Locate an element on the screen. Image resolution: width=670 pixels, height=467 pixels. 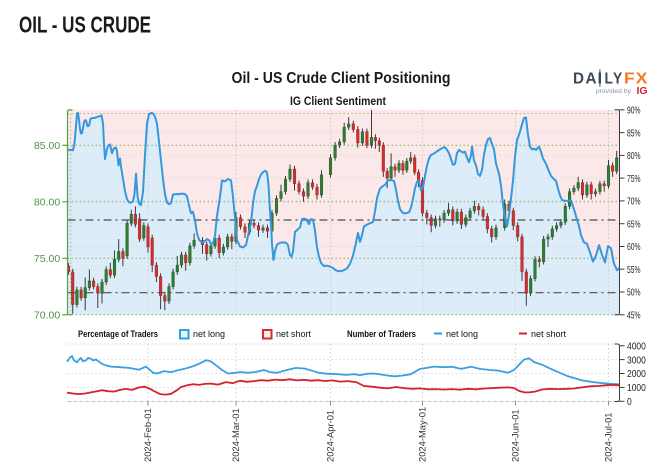
svg-text: 4000 is located at coordinates (636, 346).